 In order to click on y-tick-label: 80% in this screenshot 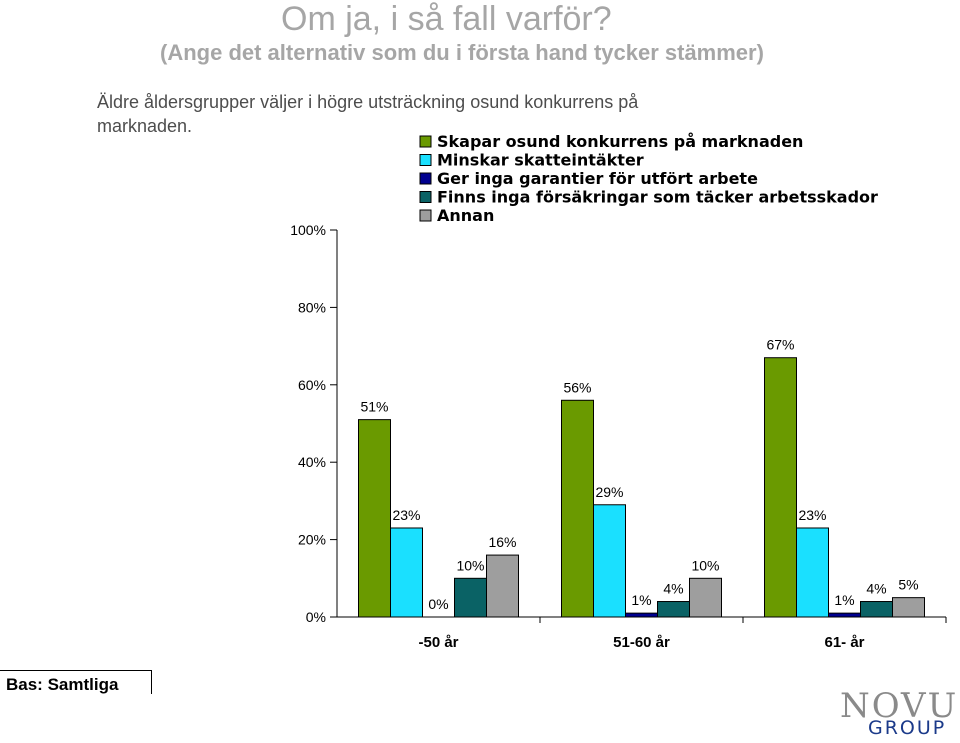, I will do `click(312, 307)`.